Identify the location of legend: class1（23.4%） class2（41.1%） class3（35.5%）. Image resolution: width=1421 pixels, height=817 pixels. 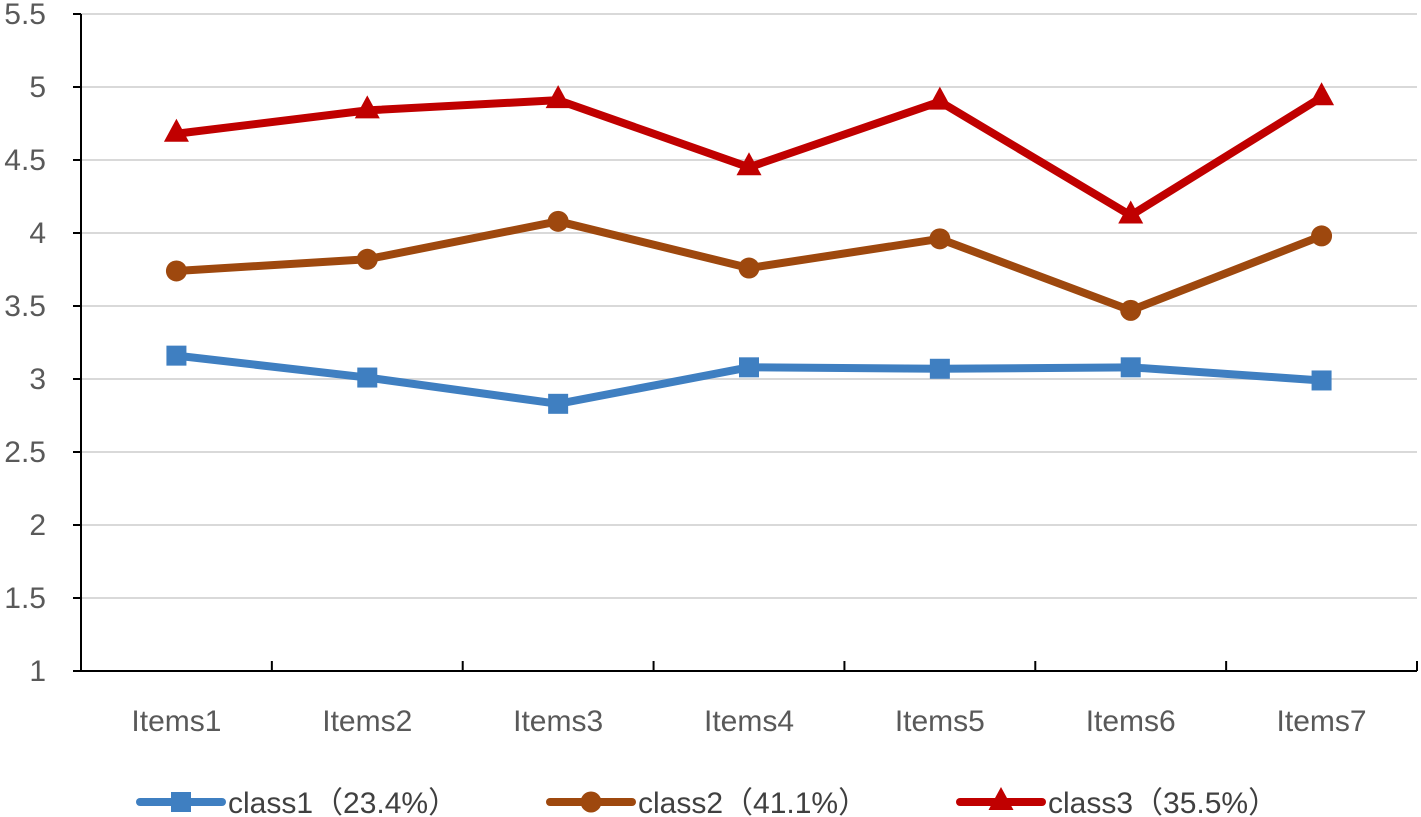
(707, 802).